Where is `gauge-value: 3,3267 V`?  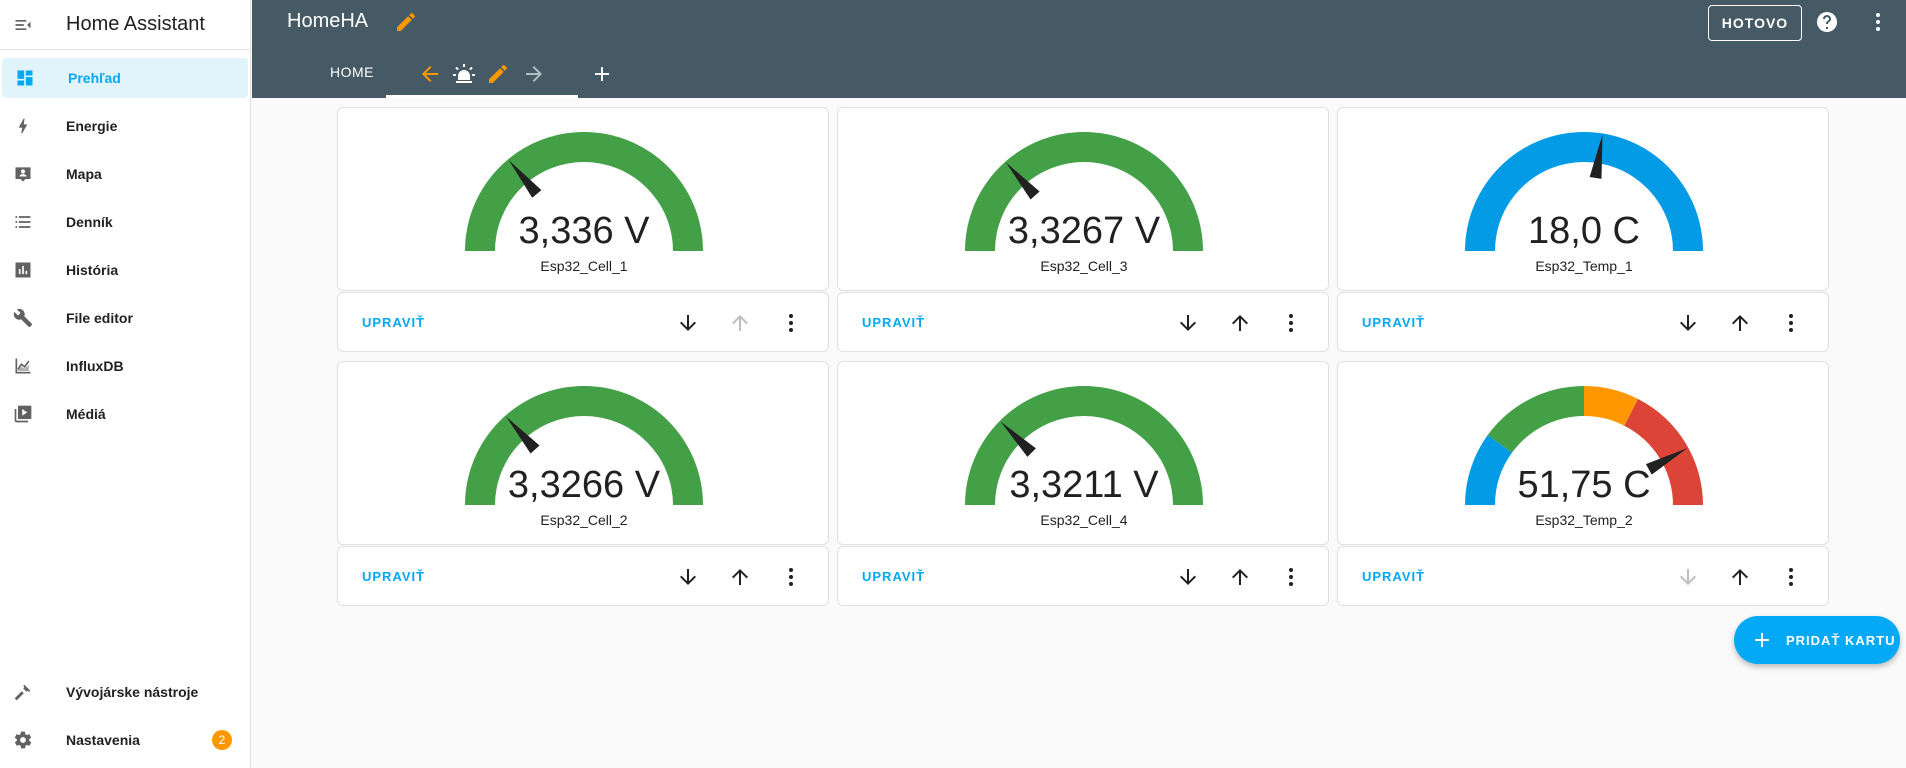
gauge-value: 3,3267 V is located at coordinates (1084, 231).